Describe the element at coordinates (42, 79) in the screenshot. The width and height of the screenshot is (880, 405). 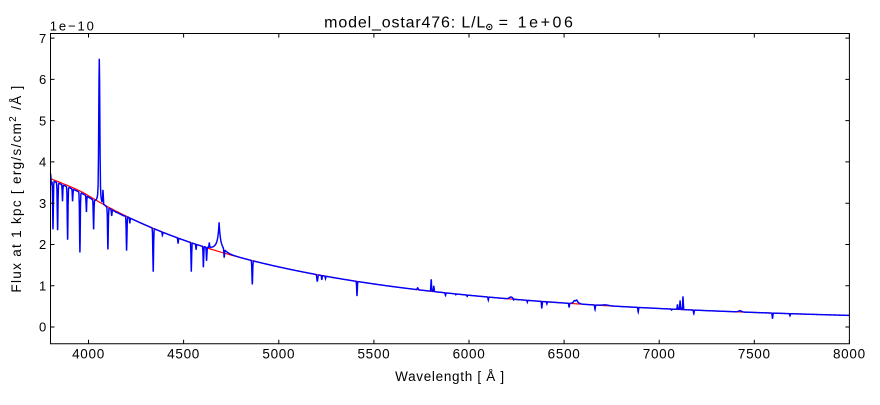
I see `svg-text: 6` at that location.